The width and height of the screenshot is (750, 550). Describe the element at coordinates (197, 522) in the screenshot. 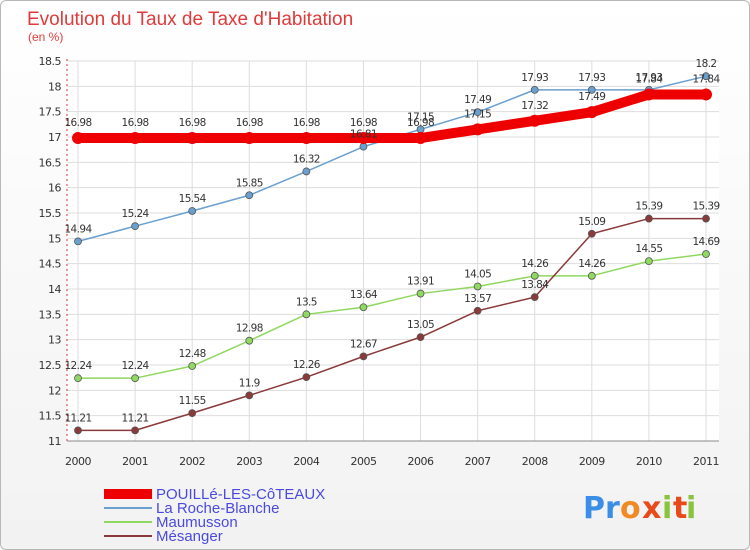

I see `legend-label: Maumusson` at that location.